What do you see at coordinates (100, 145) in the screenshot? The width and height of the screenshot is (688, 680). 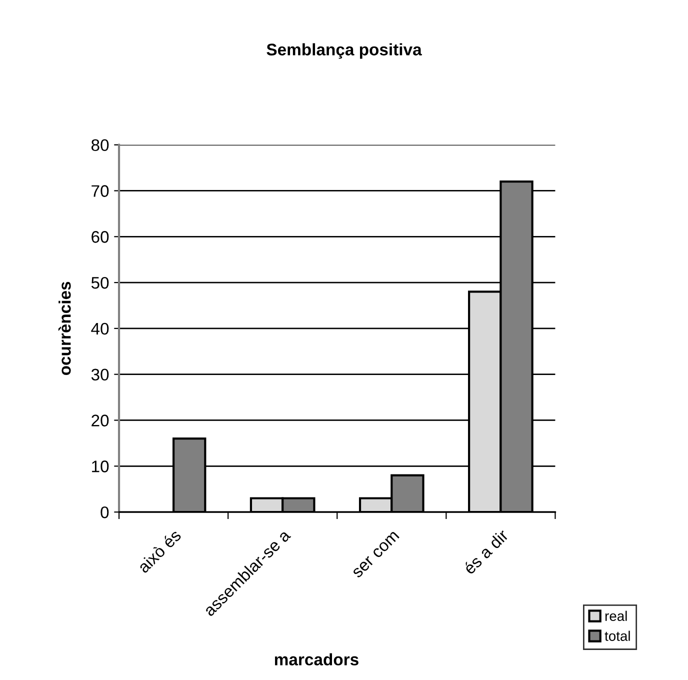 I see `y-tick-label: 80` at bounding box center [100, 145].